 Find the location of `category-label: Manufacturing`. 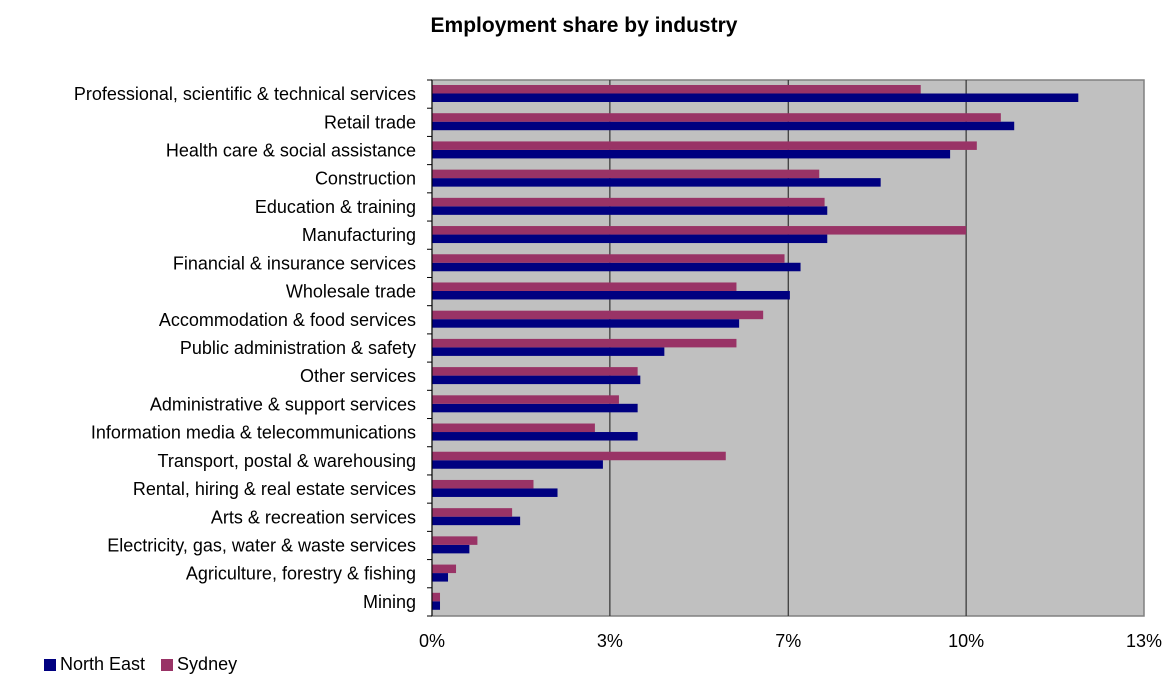

category-label: Manufacturing is located at coordinates (359, 235).